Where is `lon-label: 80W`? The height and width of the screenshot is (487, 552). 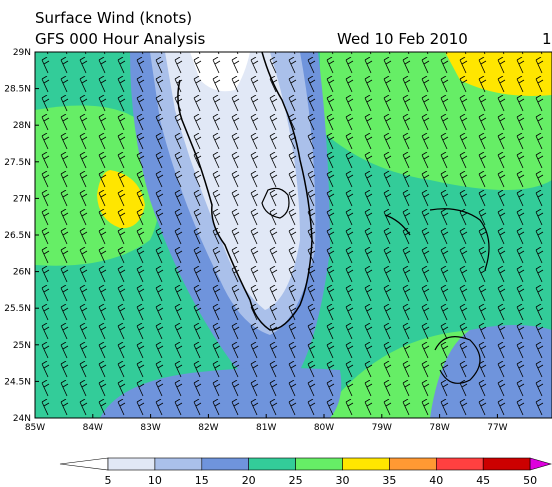
lon-label: 80W is located at coordinates (324, 428).